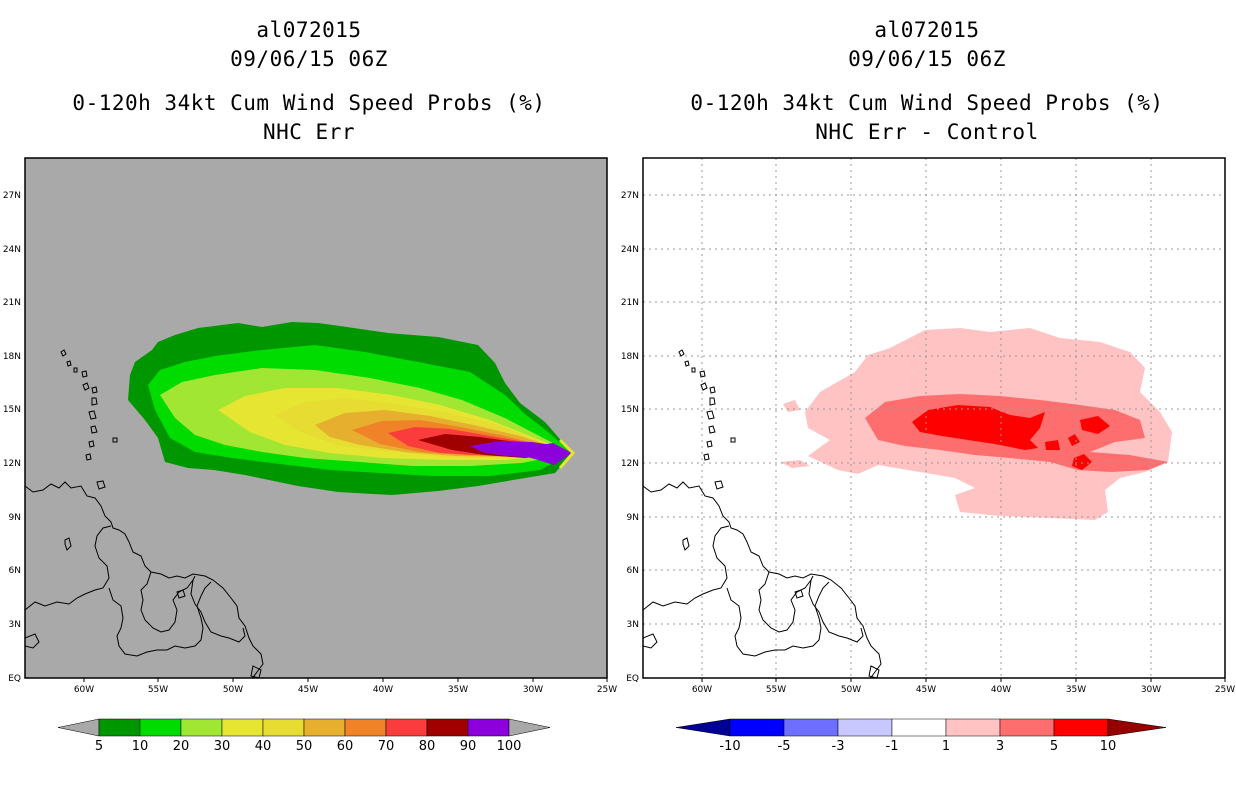 The width and height of the screenshot is (1236, 800). Describe the element at coordinates (927, 132) in the screenshot. I see `right-subtitle: NHC Err - Control` at that location.